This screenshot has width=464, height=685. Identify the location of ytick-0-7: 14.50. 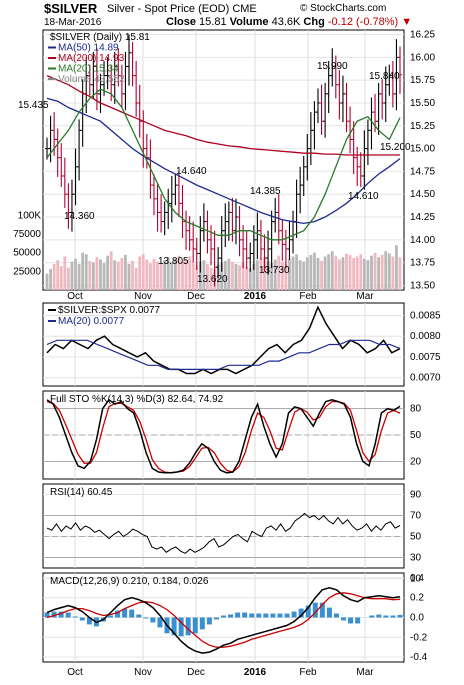
(422, 194).